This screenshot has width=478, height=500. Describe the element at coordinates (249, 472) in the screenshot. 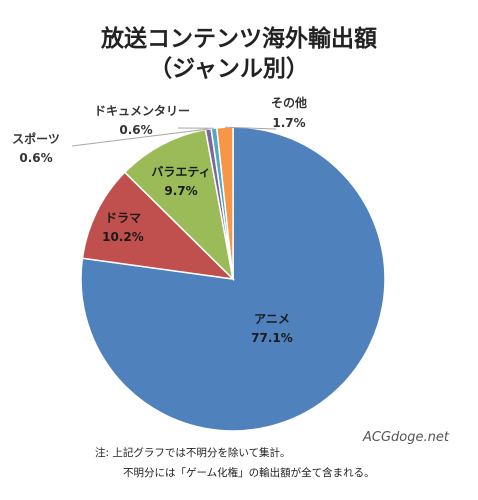

I see `footnote-2: 不明分には「ゲーム化権」の輸出額が全て含まれる。` at that location.